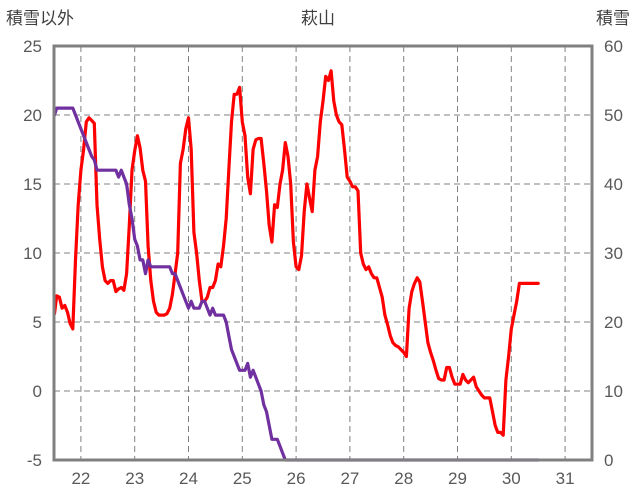 This screenshot has width=636, height=501. I want to click on y-left-label: 積雪以外, so click(40, 18).